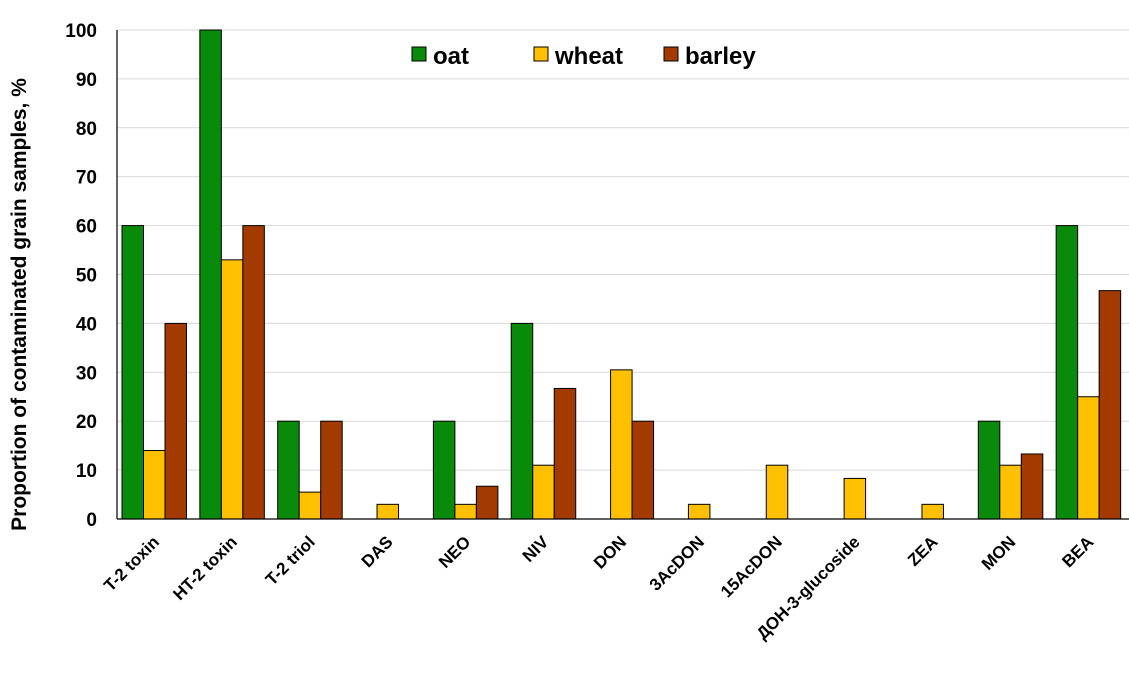 This screenshot has height=693, width=1129. I want to click on x-tick-label: T-2 toxin, so click(131, 563).